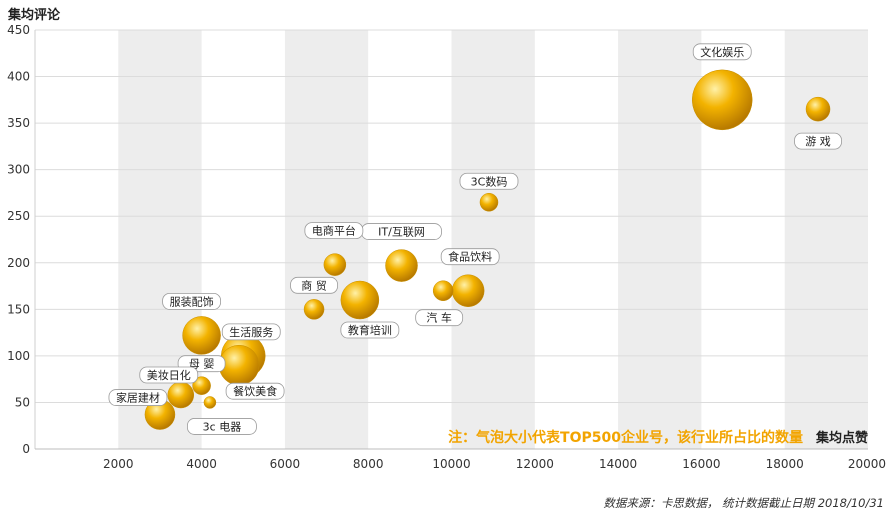 The image size is (891, 519). What do you see at coordinates (118, 464) in the screenshot?
I see `x-tick-label: 2000` at bounding box center [118, 464].